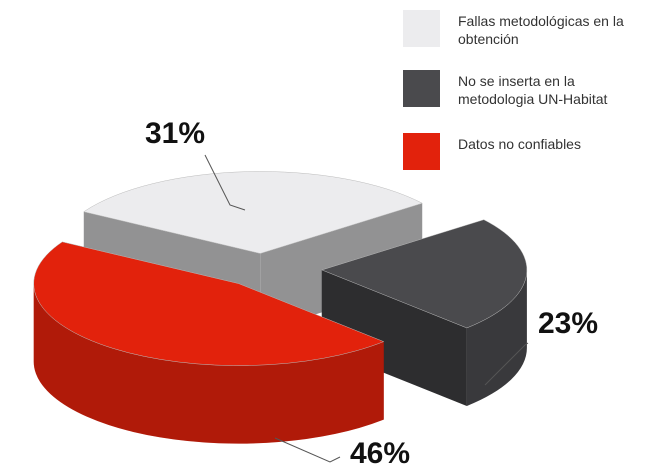 This screenshot has height=475, width=648. Describe the element at coordinates (380, 453) in the screenshot. I see `data-label: 46%` at that location.